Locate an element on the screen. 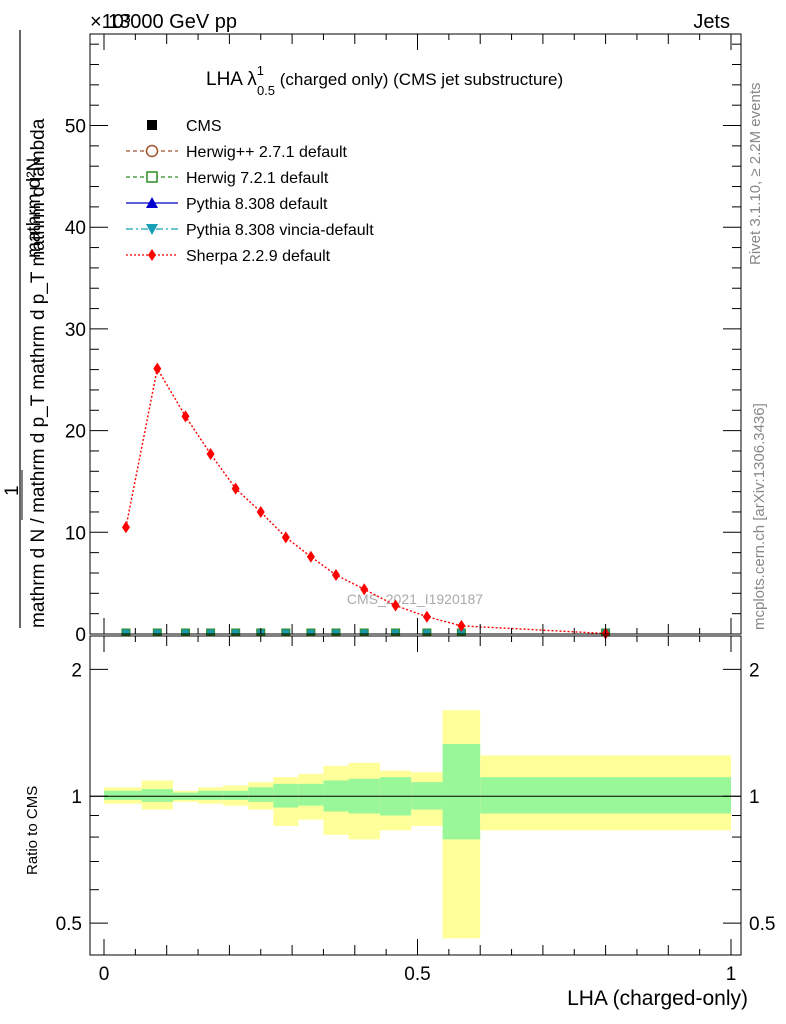 The width and height of the screenshot is (786, 1024). y-label-numerator: mathrm d²N is located at coordinates (34, 208).